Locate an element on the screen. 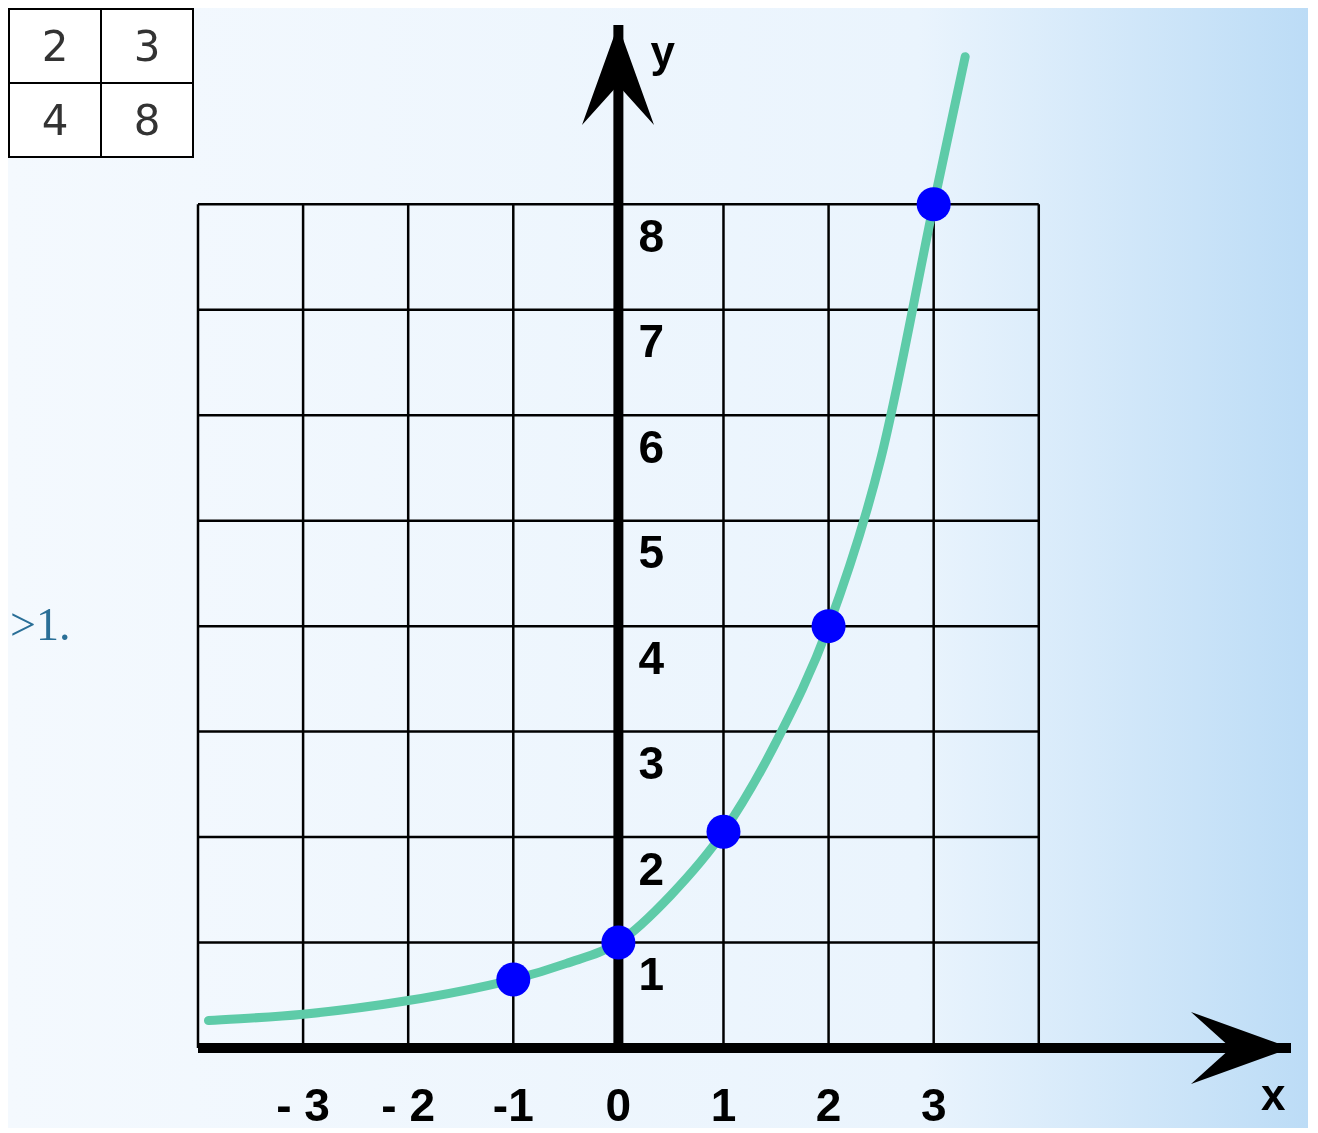  y-tick-label: 4 is located at coordinates (651, 657).